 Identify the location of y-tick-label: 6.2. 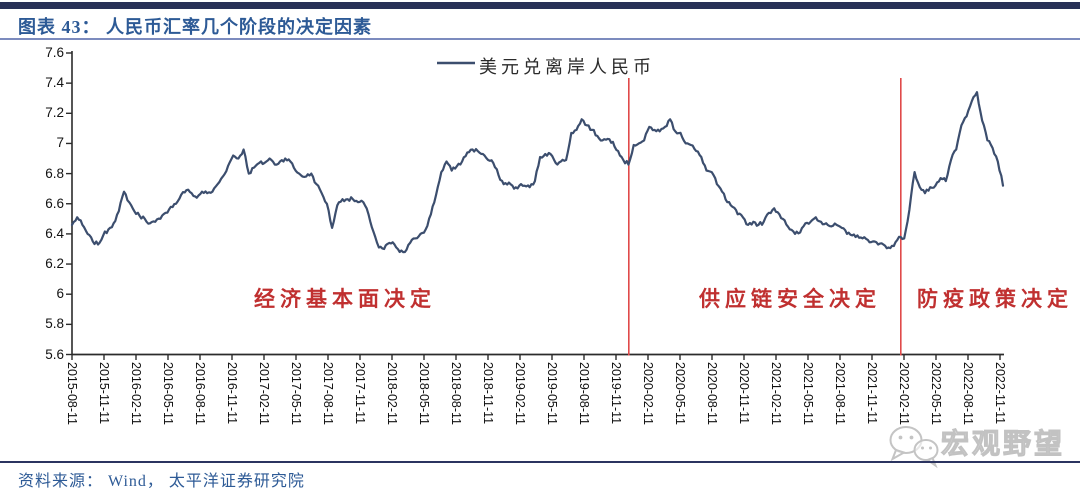
(54, 264).